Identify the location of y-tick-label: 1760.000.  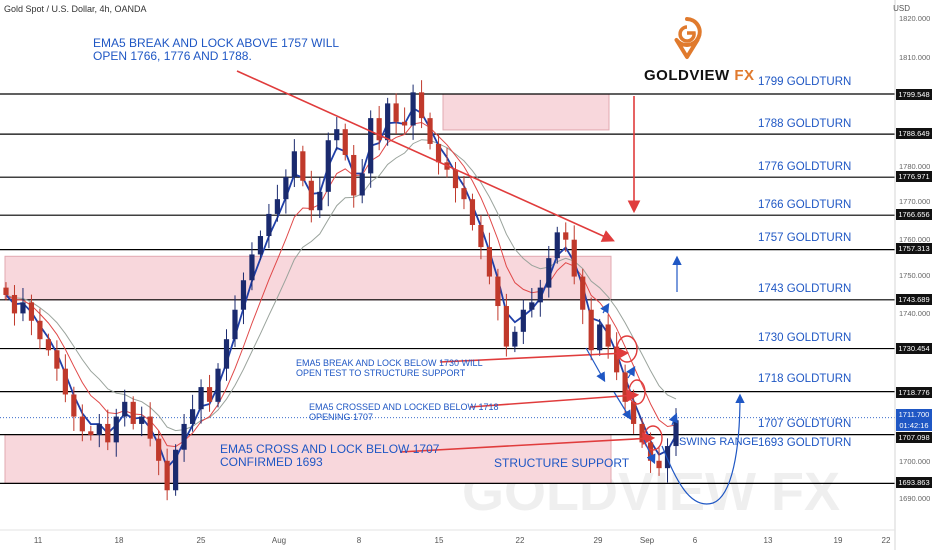
(915, 239).